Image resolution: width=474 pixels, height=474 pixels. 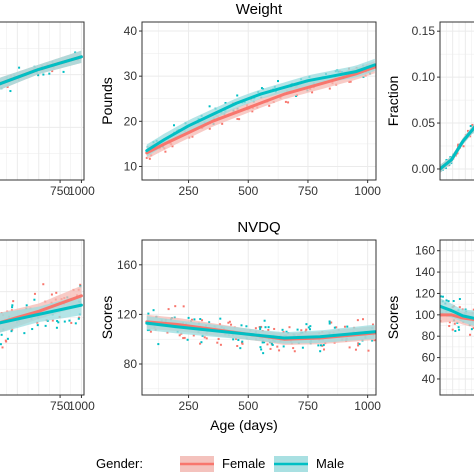 What do you see at coordinates (81, 191) in the screenshot?
I see `x-tick-label: 1000` at bounding box center [81, 191].